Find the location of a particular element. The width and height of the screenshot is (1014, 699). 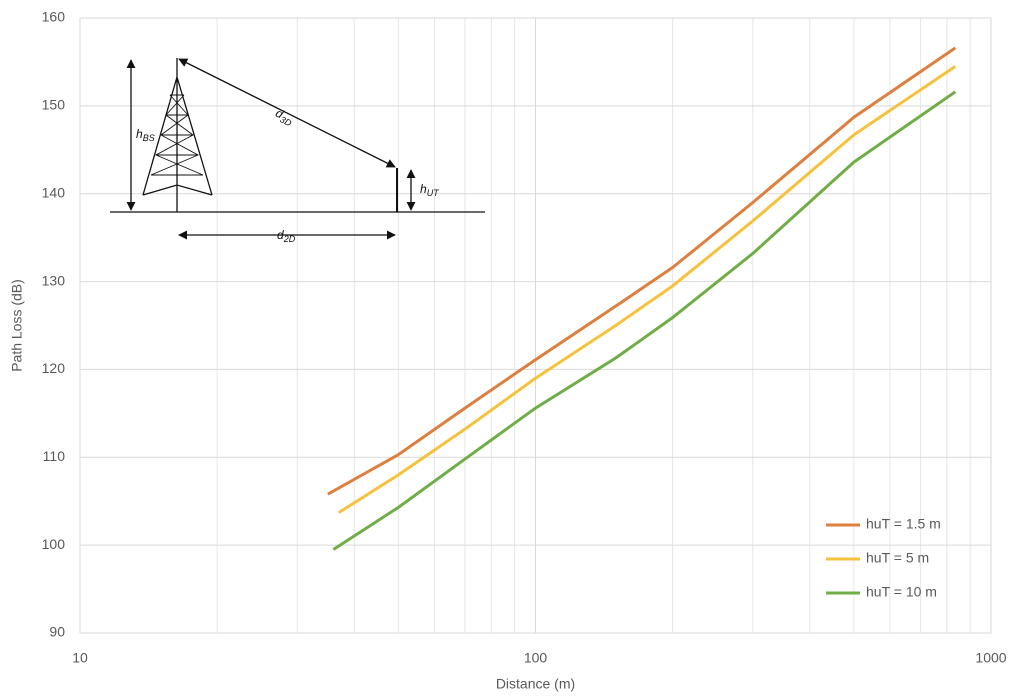

annotation: d2D is located at coordinates (286, 236).